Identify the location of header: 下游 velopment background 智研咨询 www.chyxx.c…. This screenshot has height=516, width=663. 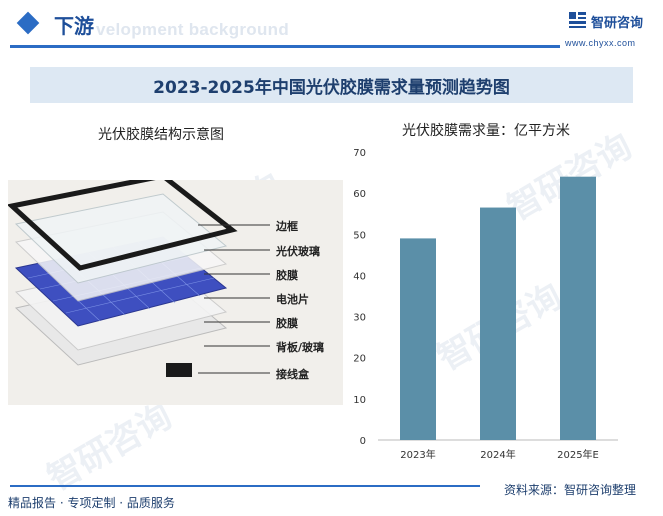
(331, 29).